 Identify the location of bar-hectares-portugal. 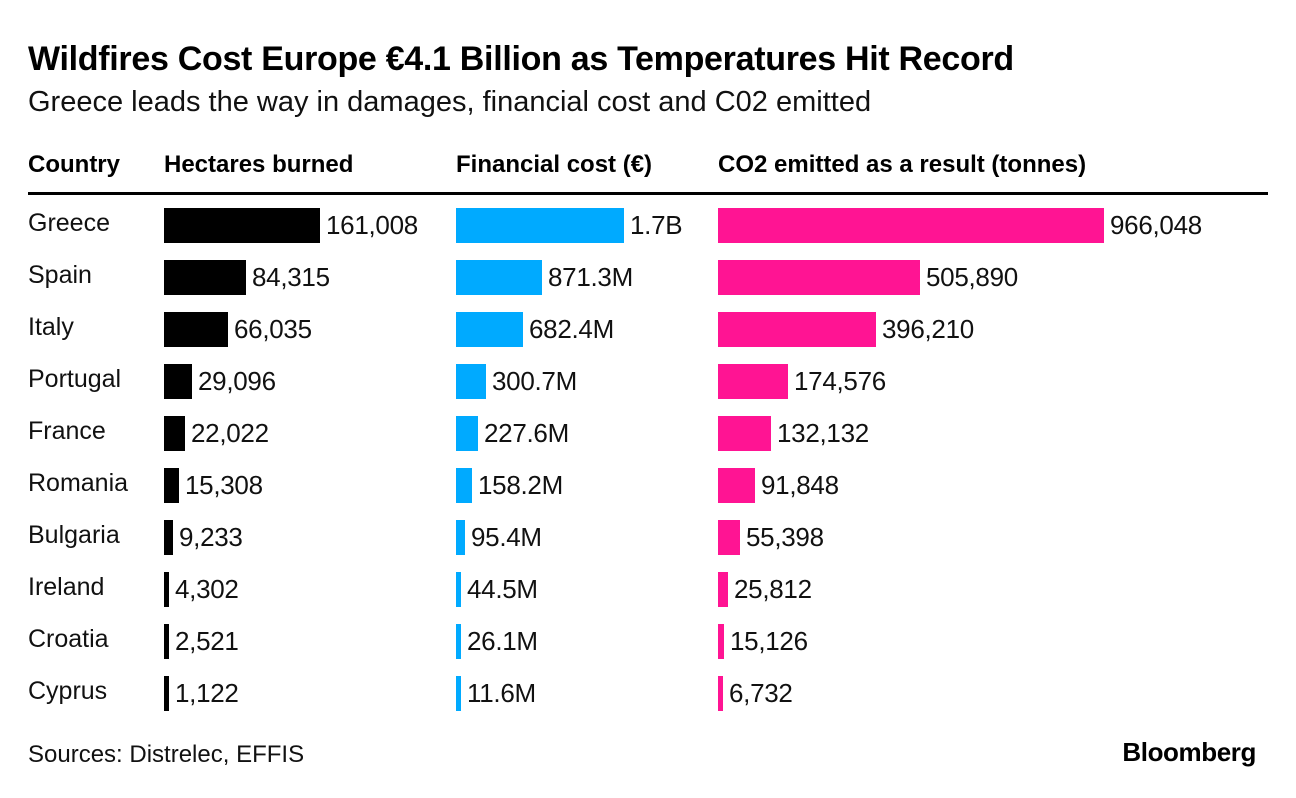
(178, 381).